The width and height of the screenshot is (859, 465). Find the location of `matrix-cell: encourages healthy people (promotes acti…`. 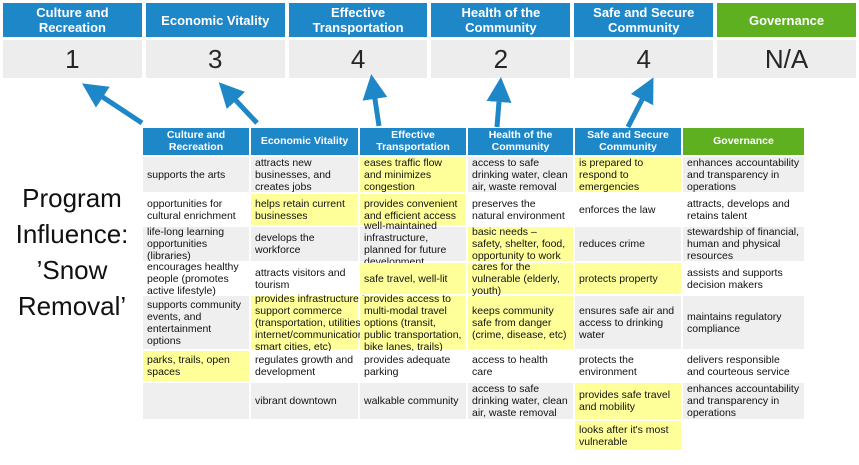

matrix-cell: encourages healthy people (promotes acti… is located at coordinates (196, 279).